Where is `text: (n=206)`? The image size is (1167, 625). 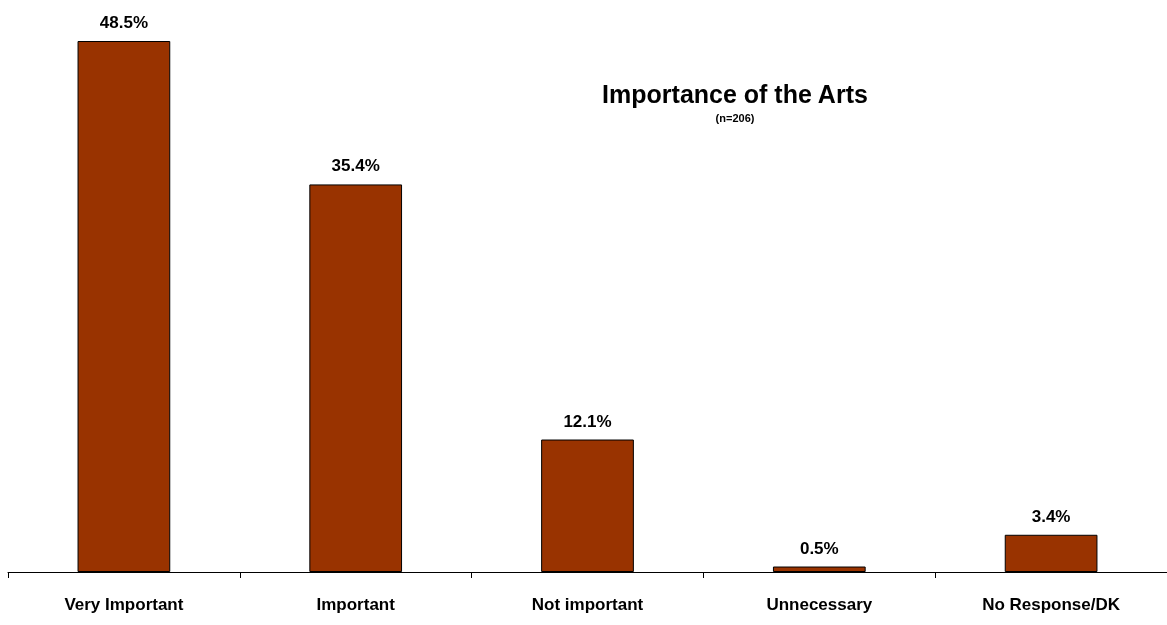
text: (n=206) is located at coordinates (735, 117).